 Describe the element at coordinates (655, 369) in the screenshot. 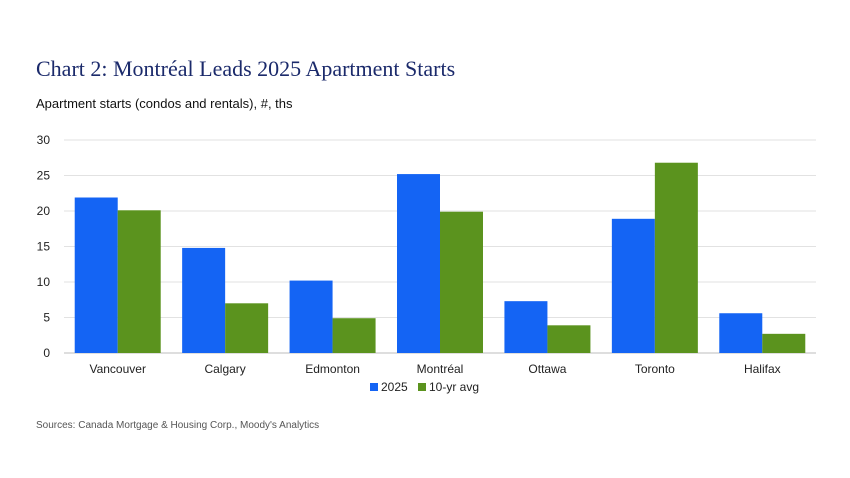

I see `x-tick-label: Toronto` at that location.